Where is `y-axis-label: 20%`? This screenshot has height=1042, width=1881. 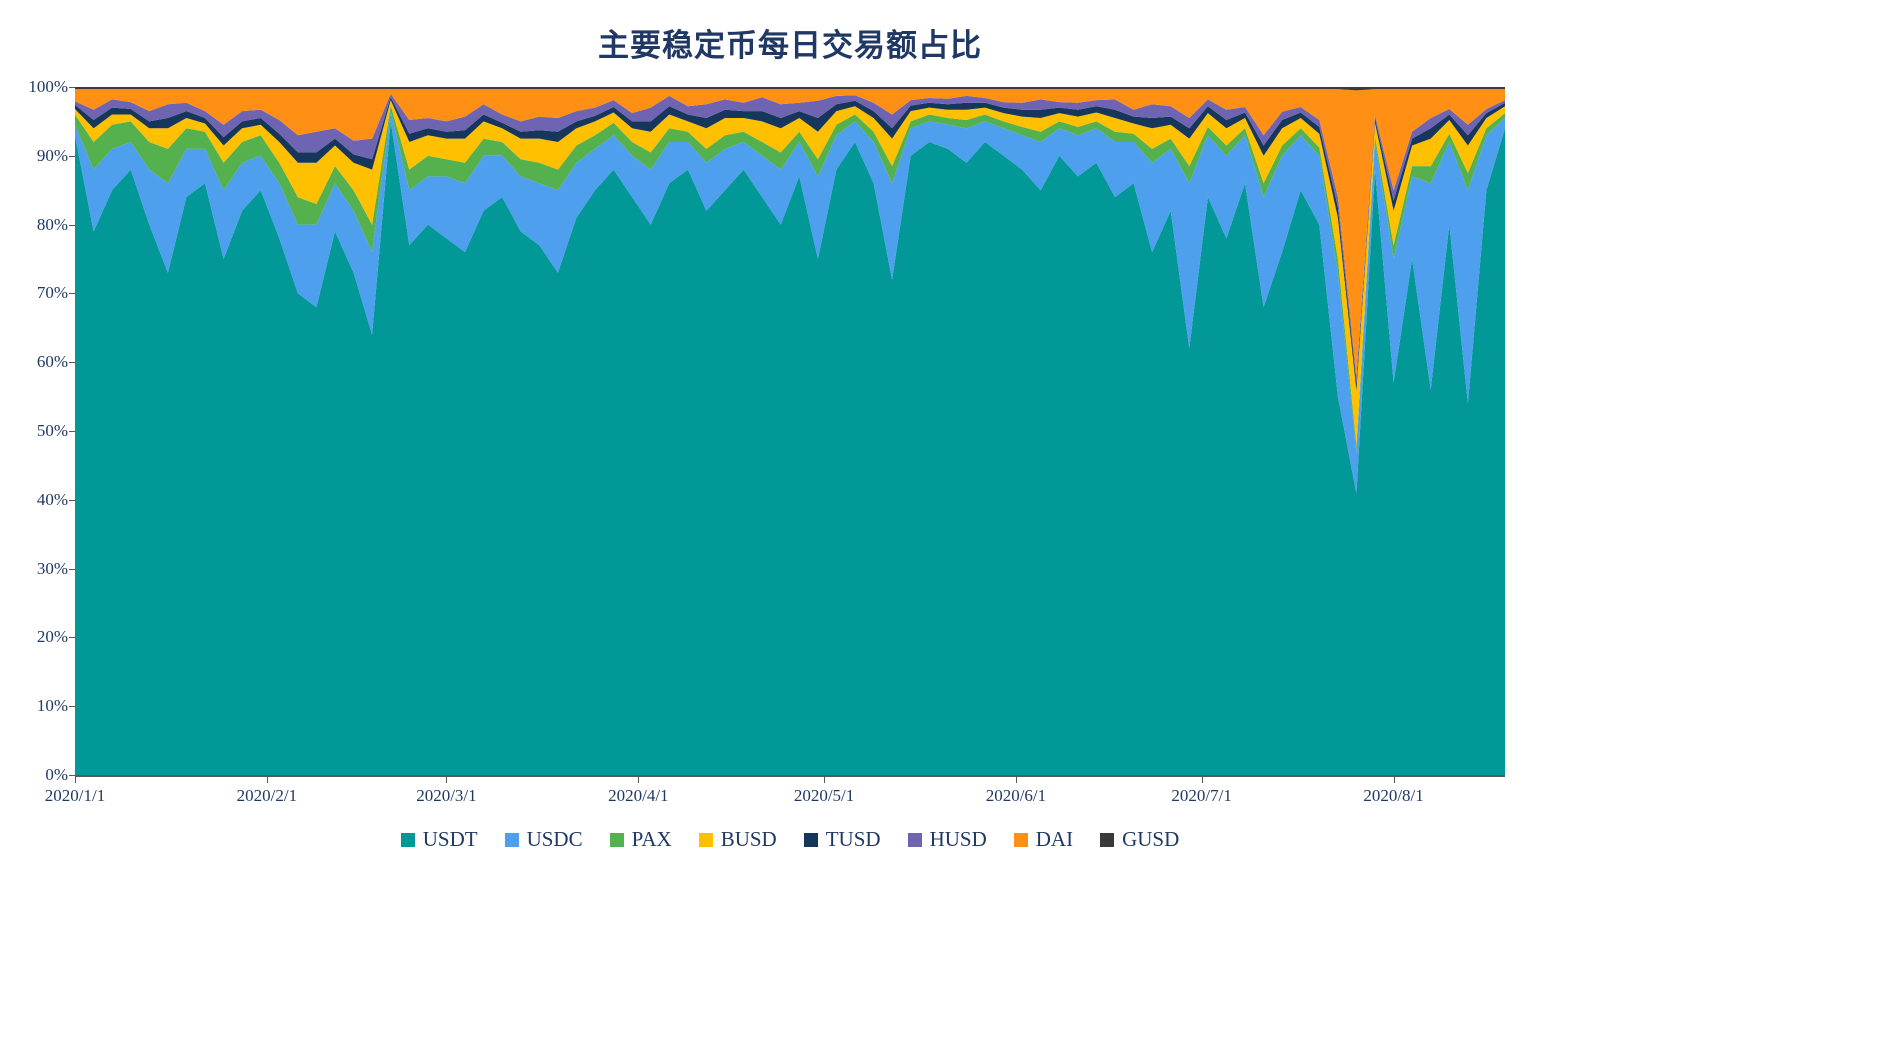 y-axis-label: 20% is located at coordinates (52, 637).